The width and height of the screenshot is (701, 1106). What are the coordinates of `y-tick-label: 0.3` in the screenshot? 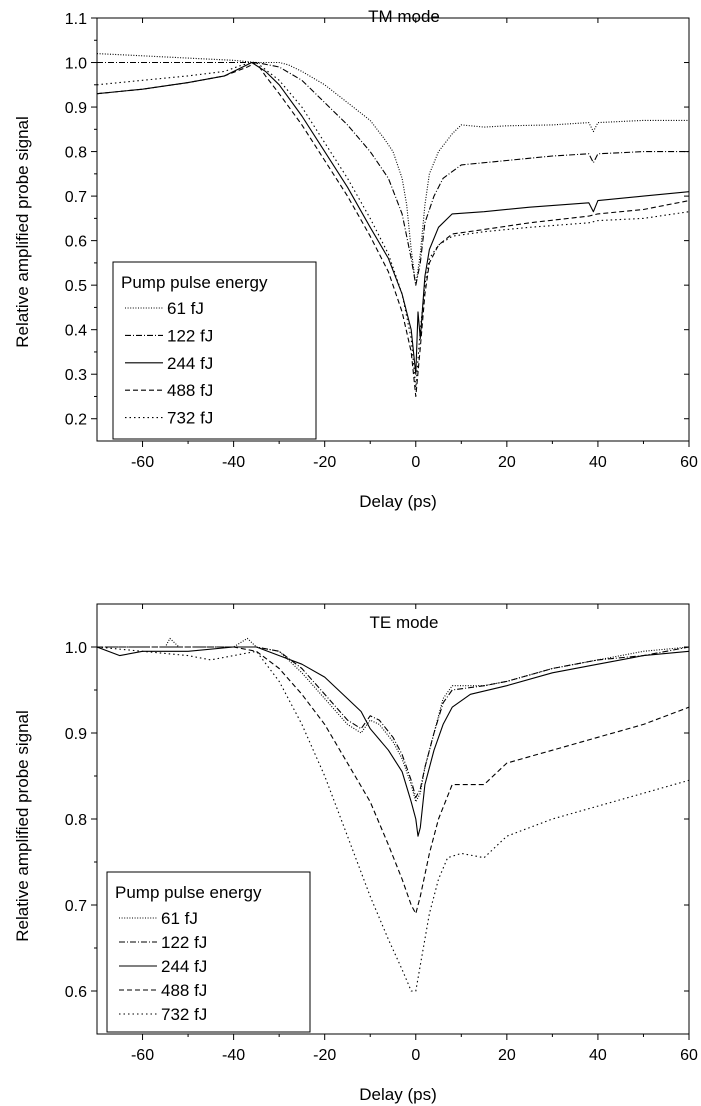 It's located at (76, 375).